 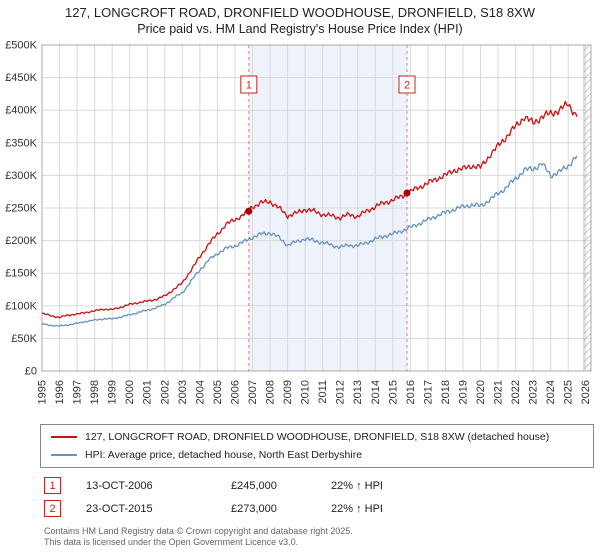 I want to click on sale-2-price: £273,000, so click(x=254, y=508).